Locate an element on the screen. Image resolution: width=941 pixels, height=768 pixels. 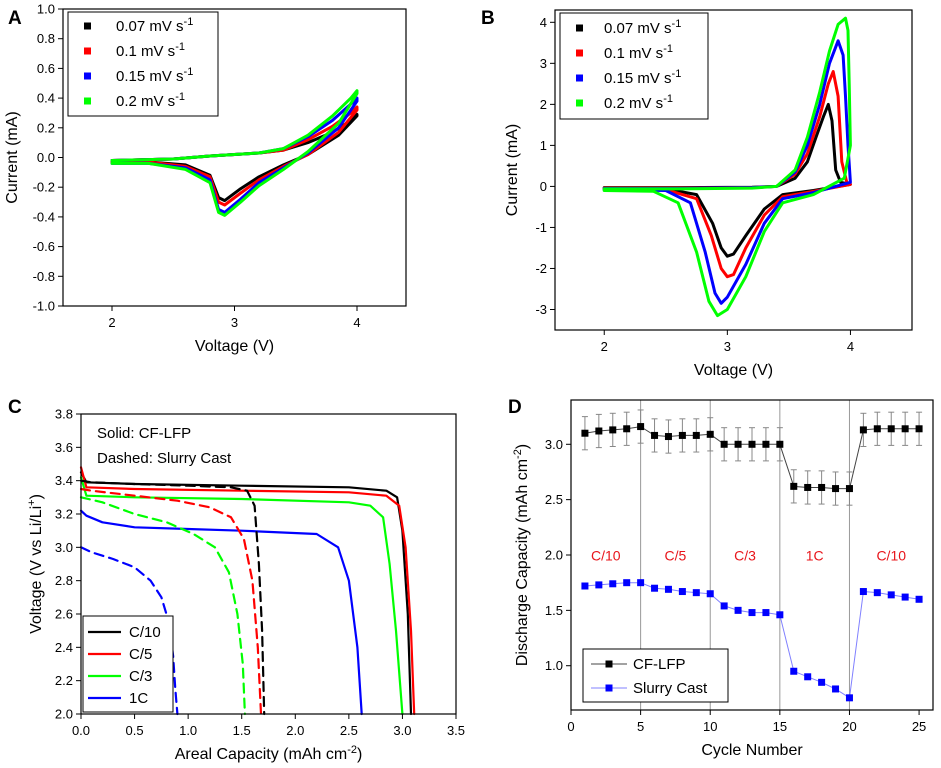
x-tick-label: 2 is located at coordinates (604, 346).